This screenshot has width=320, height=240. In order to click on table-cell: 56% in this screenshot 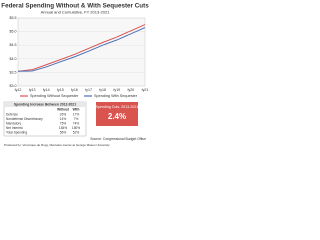, I will do `click(63, 132)`.